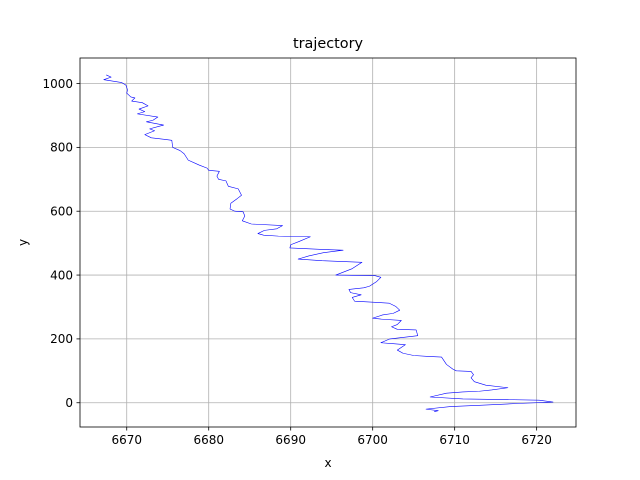 The image size is (640, 480). Describe the element at coordinates (61, 275) in the screenshot. I see `y-tick-label: 400` at that location.